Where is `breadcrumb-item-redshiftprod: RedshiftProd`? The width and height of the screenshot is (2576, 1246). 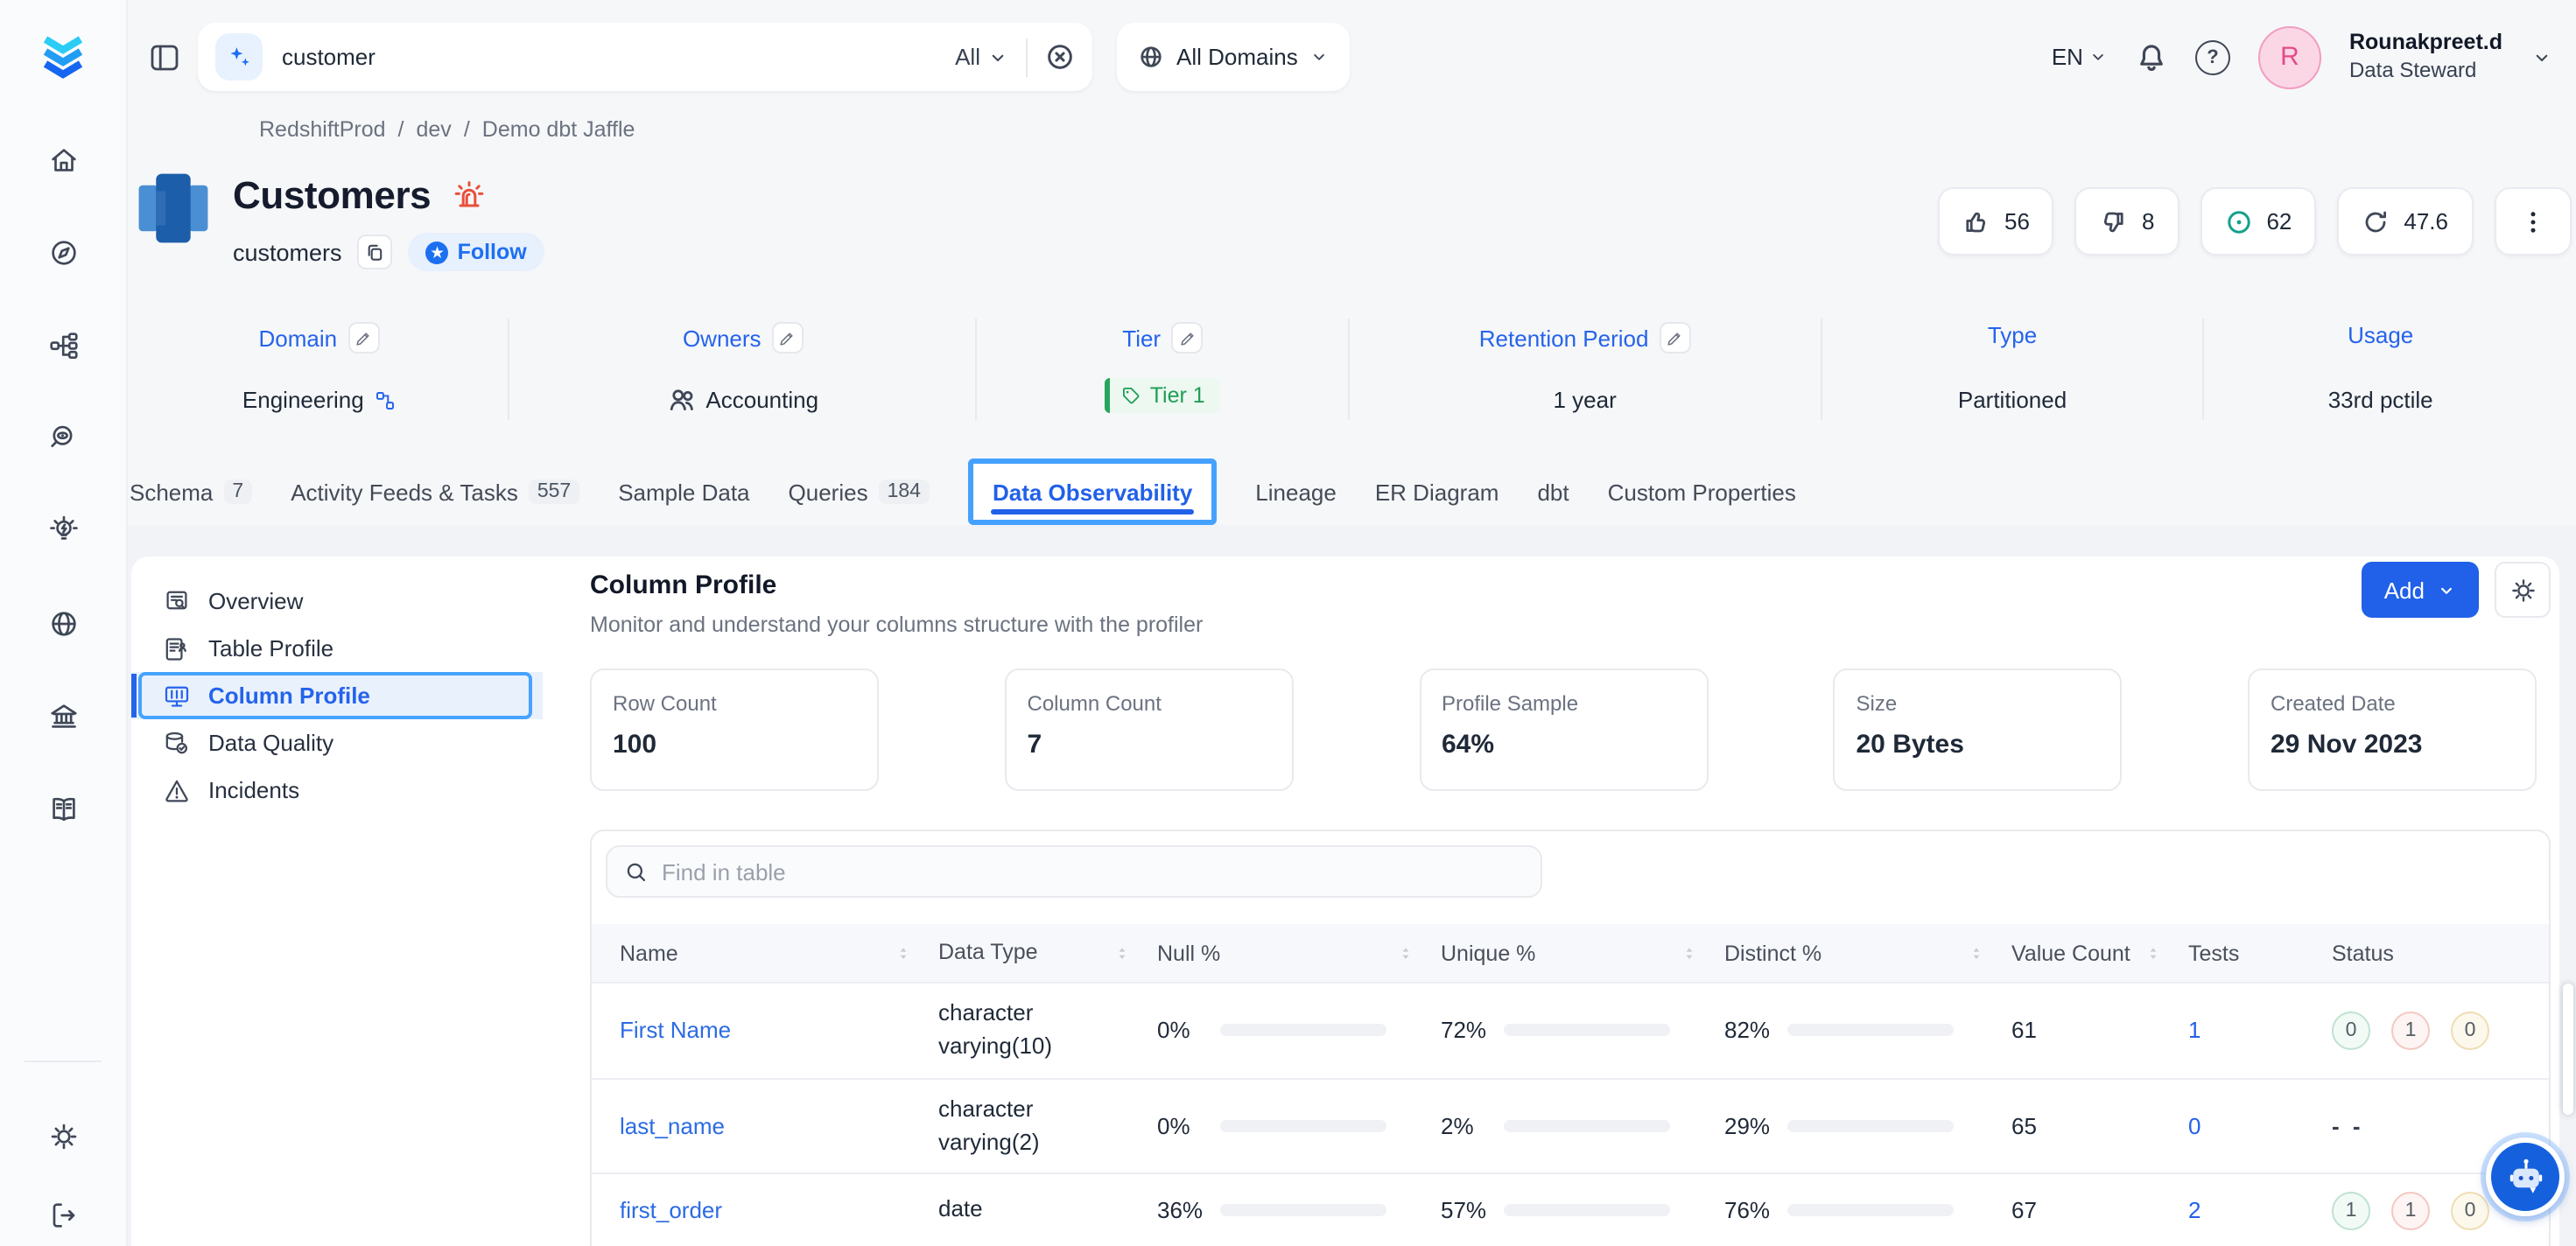 breadcrumb-item-redshiftprod: RedshiftProd is located at coordinates (322, 129).